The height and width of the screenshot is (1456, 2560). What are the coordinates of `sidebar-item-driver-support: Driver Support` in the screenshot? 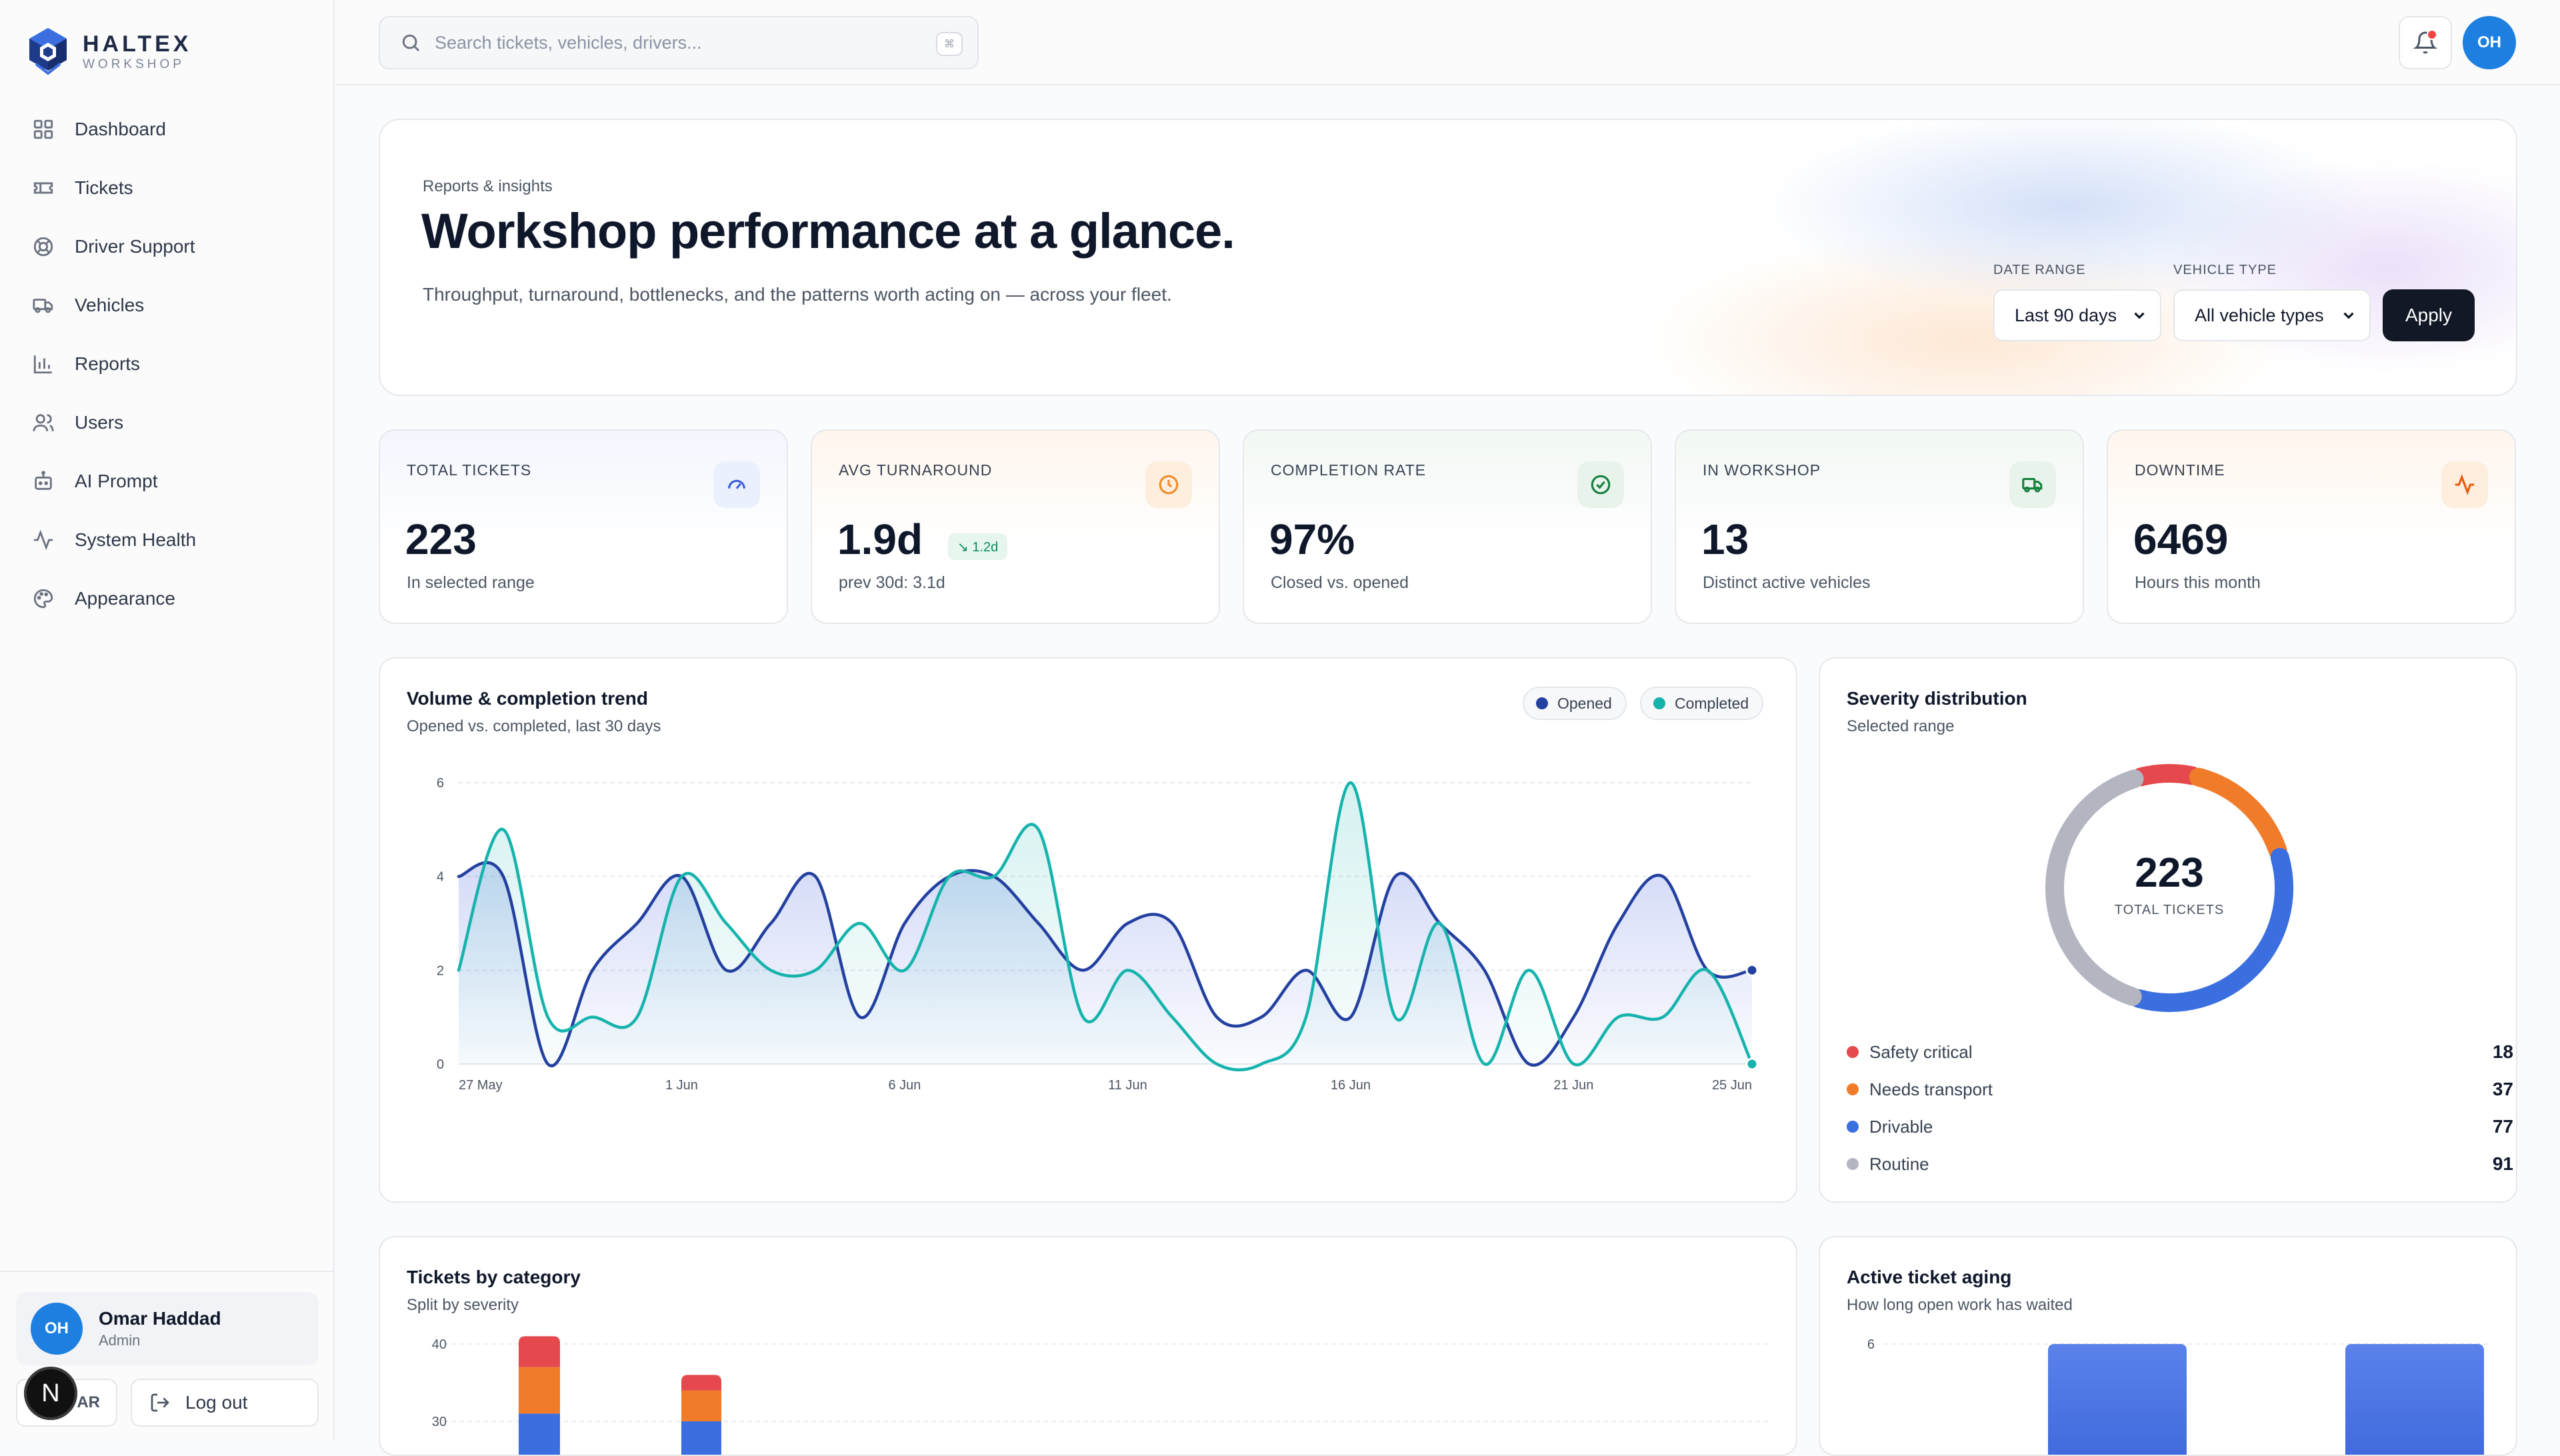 It's located at (167, 246).